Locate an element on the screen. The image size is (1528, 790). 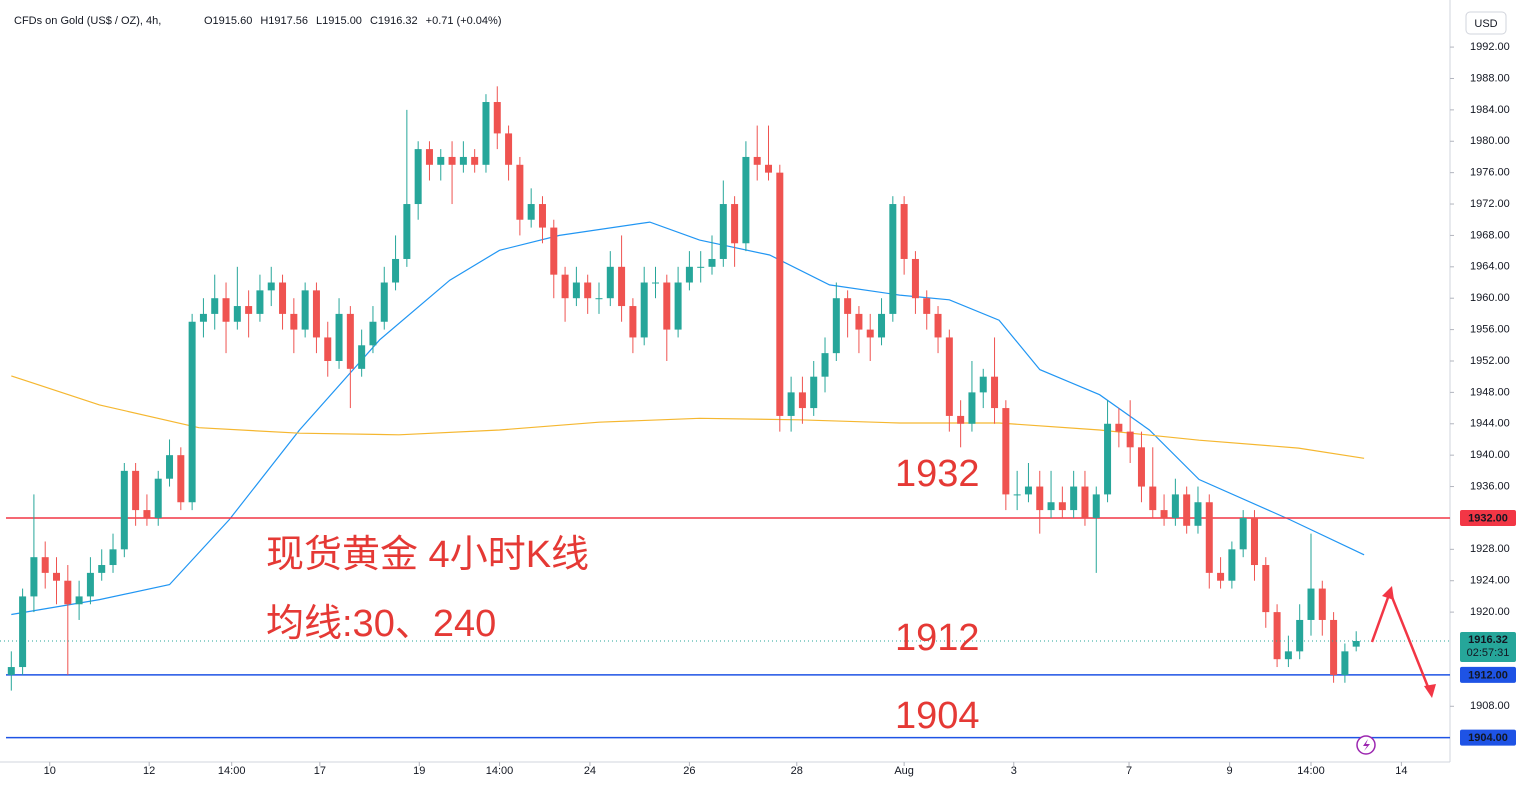
y-tick-label: 1948.00 is located at coordinates (1490, 392).